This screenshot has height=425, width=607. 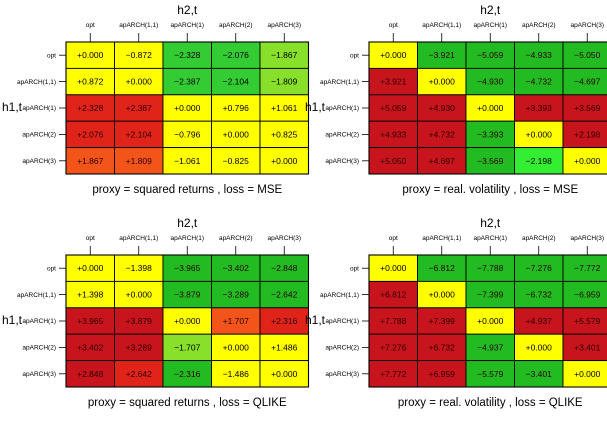 I want to click on cell-value-label: +2.642, so click(x=139, y=374).